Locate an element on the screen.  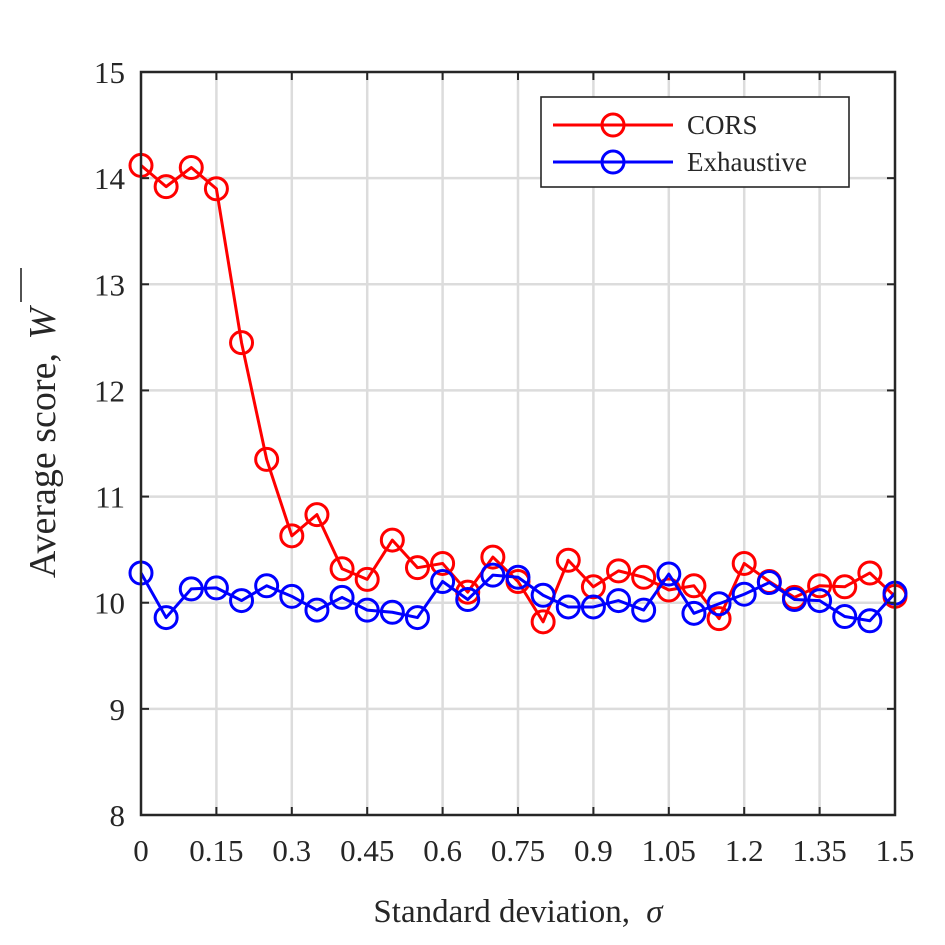
x-tick-label: 1.35 is located at coordinates (819, 850).